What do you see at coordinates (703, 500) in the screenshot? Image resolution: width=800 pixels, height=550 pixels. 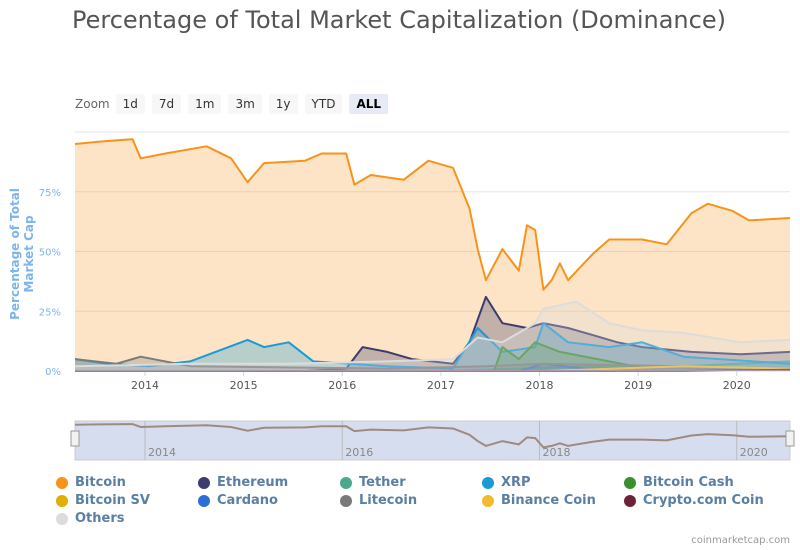 I see `legend-label: Crypto.com Coin` at bounding box center [703, 500].